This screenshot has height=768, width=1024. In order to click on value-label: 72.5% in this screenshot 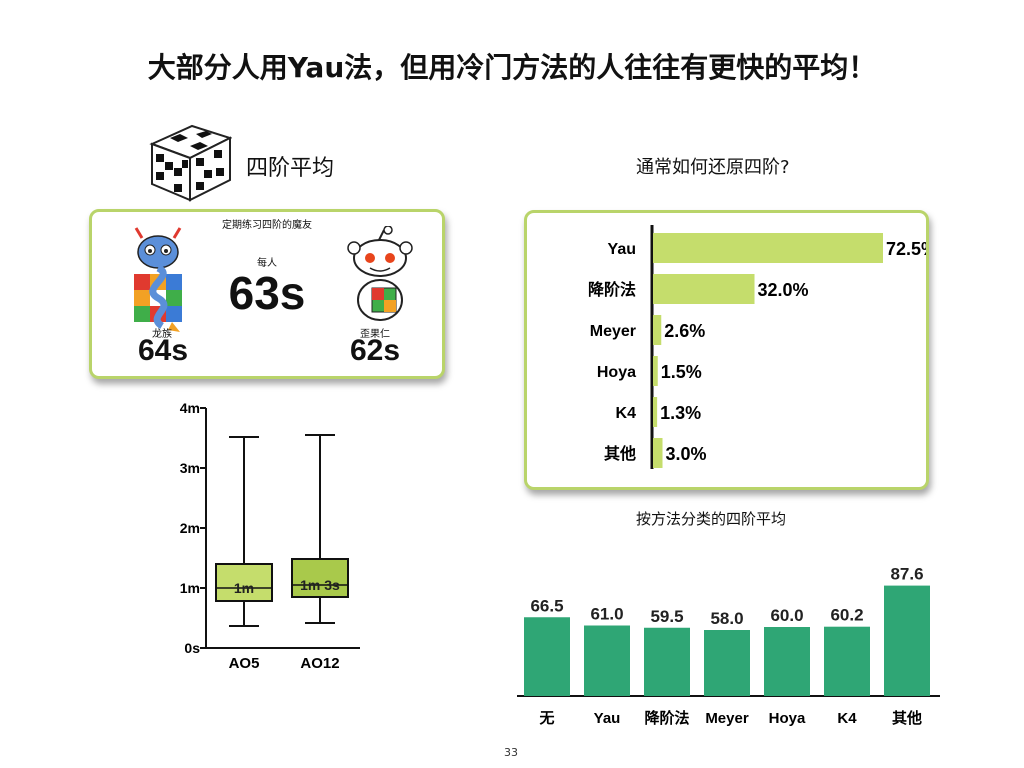, I will do `click(906, 249)`.